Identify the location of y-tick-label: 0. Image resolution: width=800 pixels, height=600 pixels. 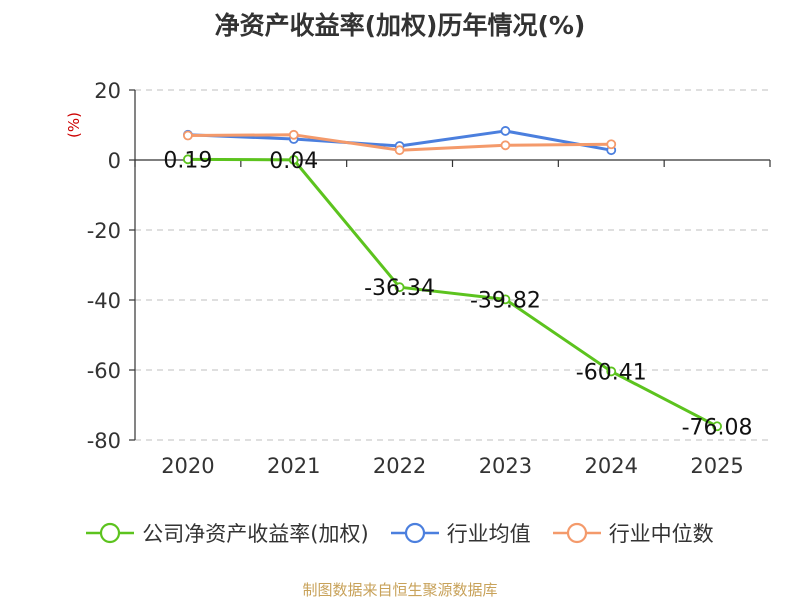
(114, 161).